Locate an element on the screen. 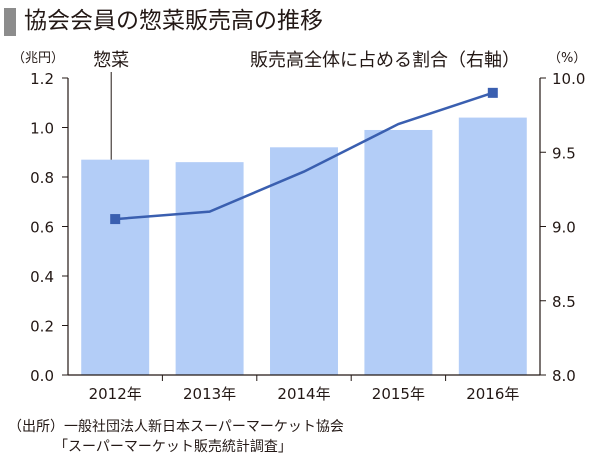 The height and width of the screenshot is (465, 600). right-axis-unit: （%） is located at coordinates (567, 58).